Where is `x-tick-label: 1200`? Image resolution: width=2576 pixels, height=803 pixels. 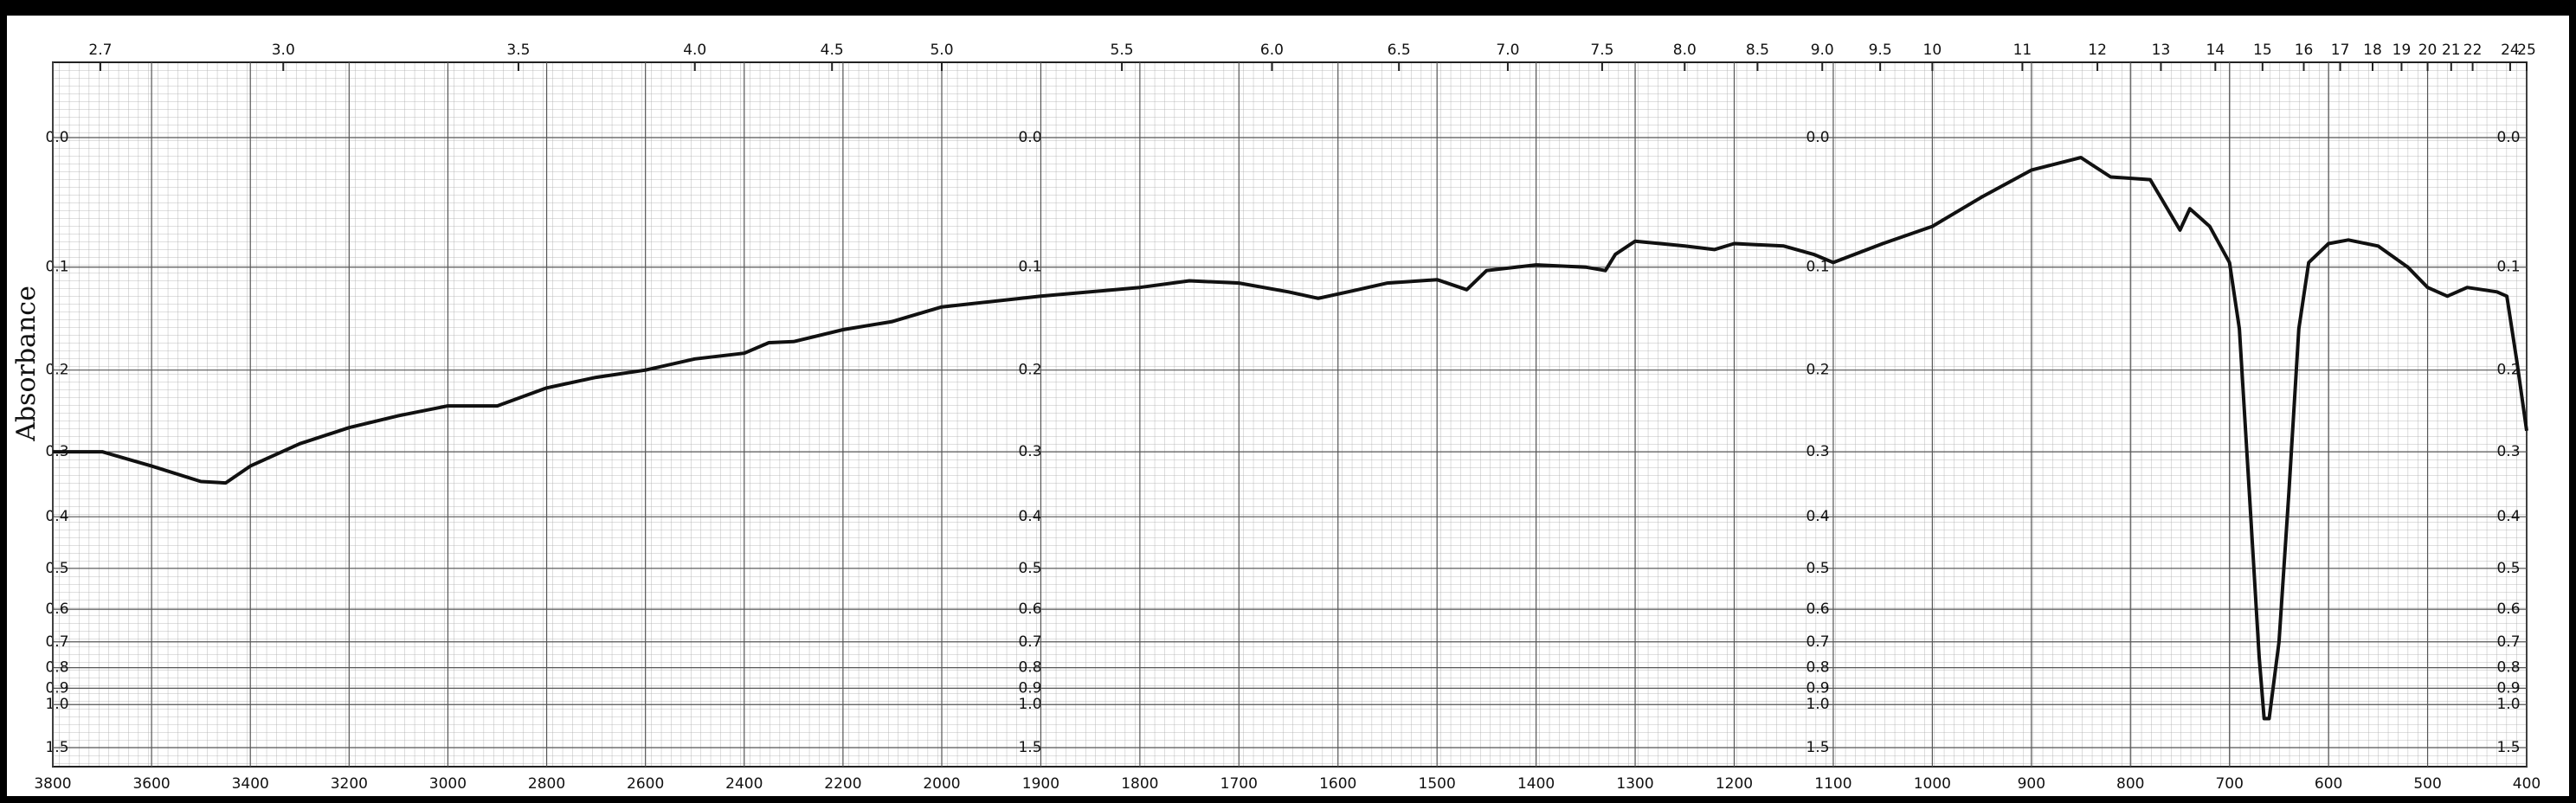
x-tick-label: 1200 is located at coordinates (1734, 784).